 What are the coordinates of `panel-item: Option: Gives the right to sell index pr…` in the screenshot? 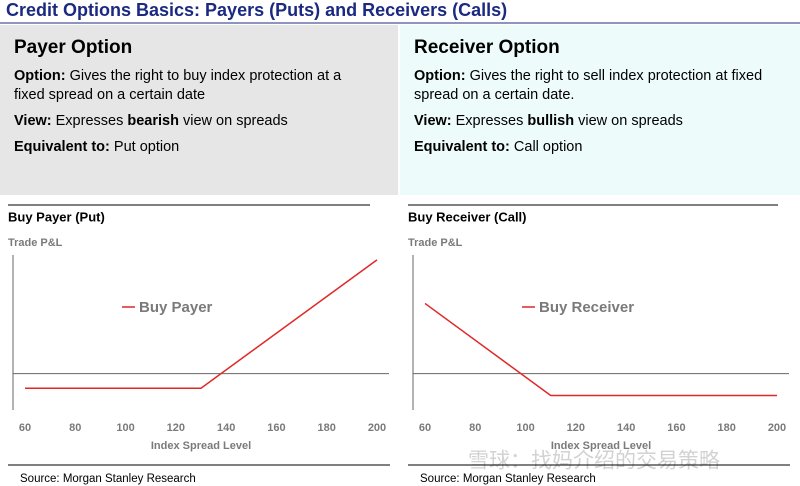 It's located at (589, 86).